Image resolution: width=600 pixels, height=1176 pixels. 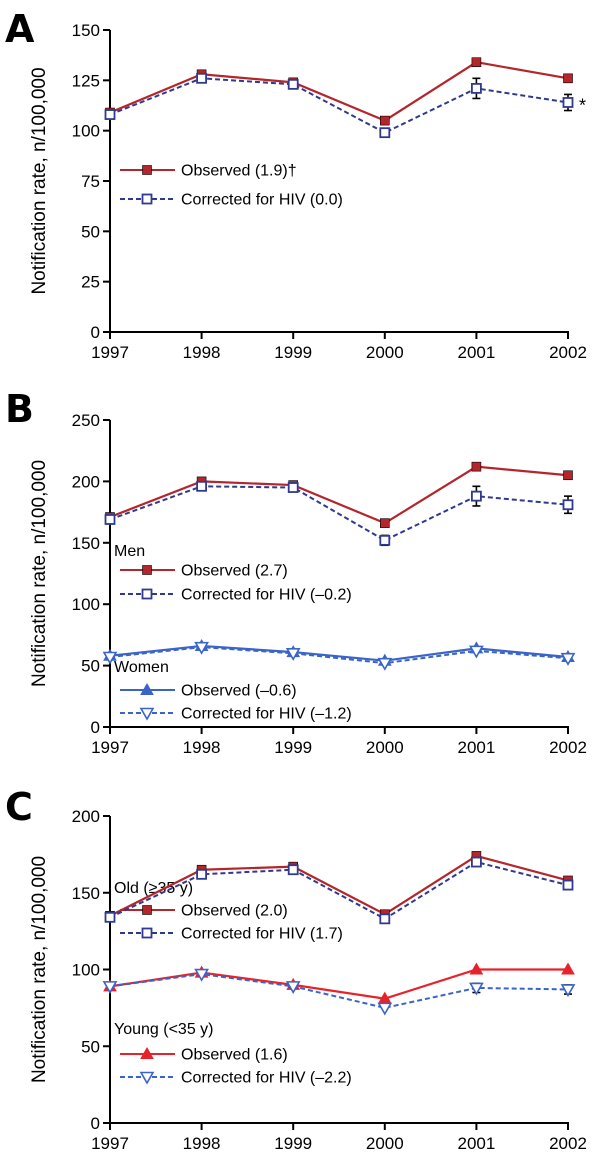 I want to click on group-label: Men, so click(x=129, y=551).